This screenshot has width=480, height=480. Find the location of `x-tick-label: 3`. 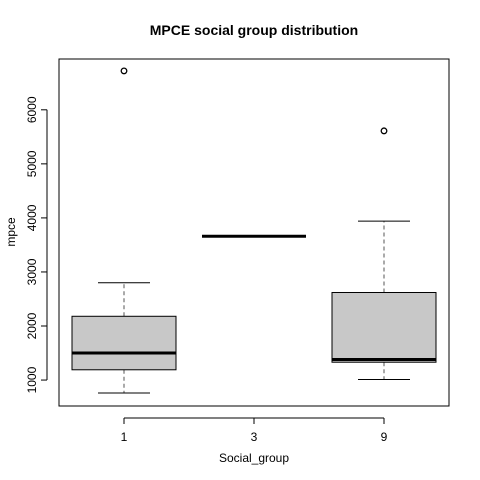

x-tick-label: 3 is located at coordinates (254, 437).